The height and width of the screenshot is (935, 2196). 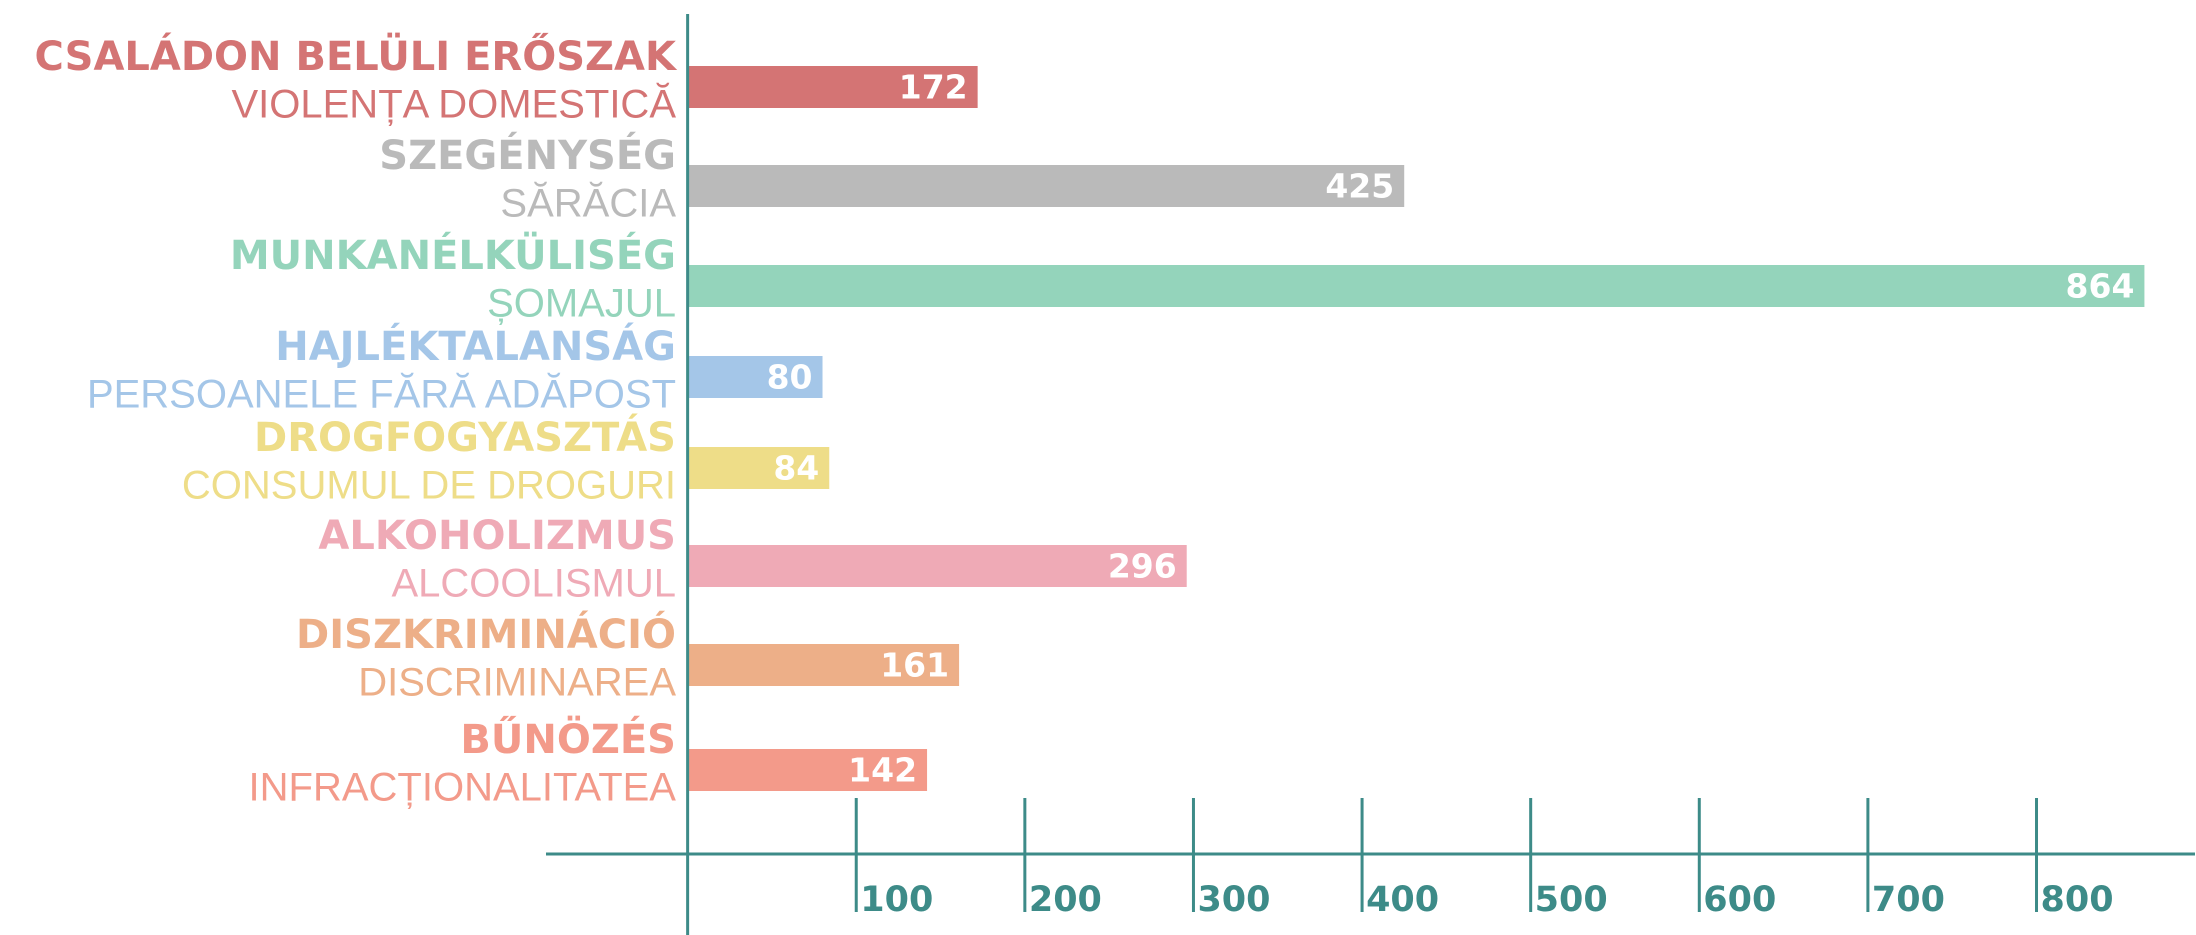 I want to click on x-tick-label: 600, so click(x=1739, y=900).